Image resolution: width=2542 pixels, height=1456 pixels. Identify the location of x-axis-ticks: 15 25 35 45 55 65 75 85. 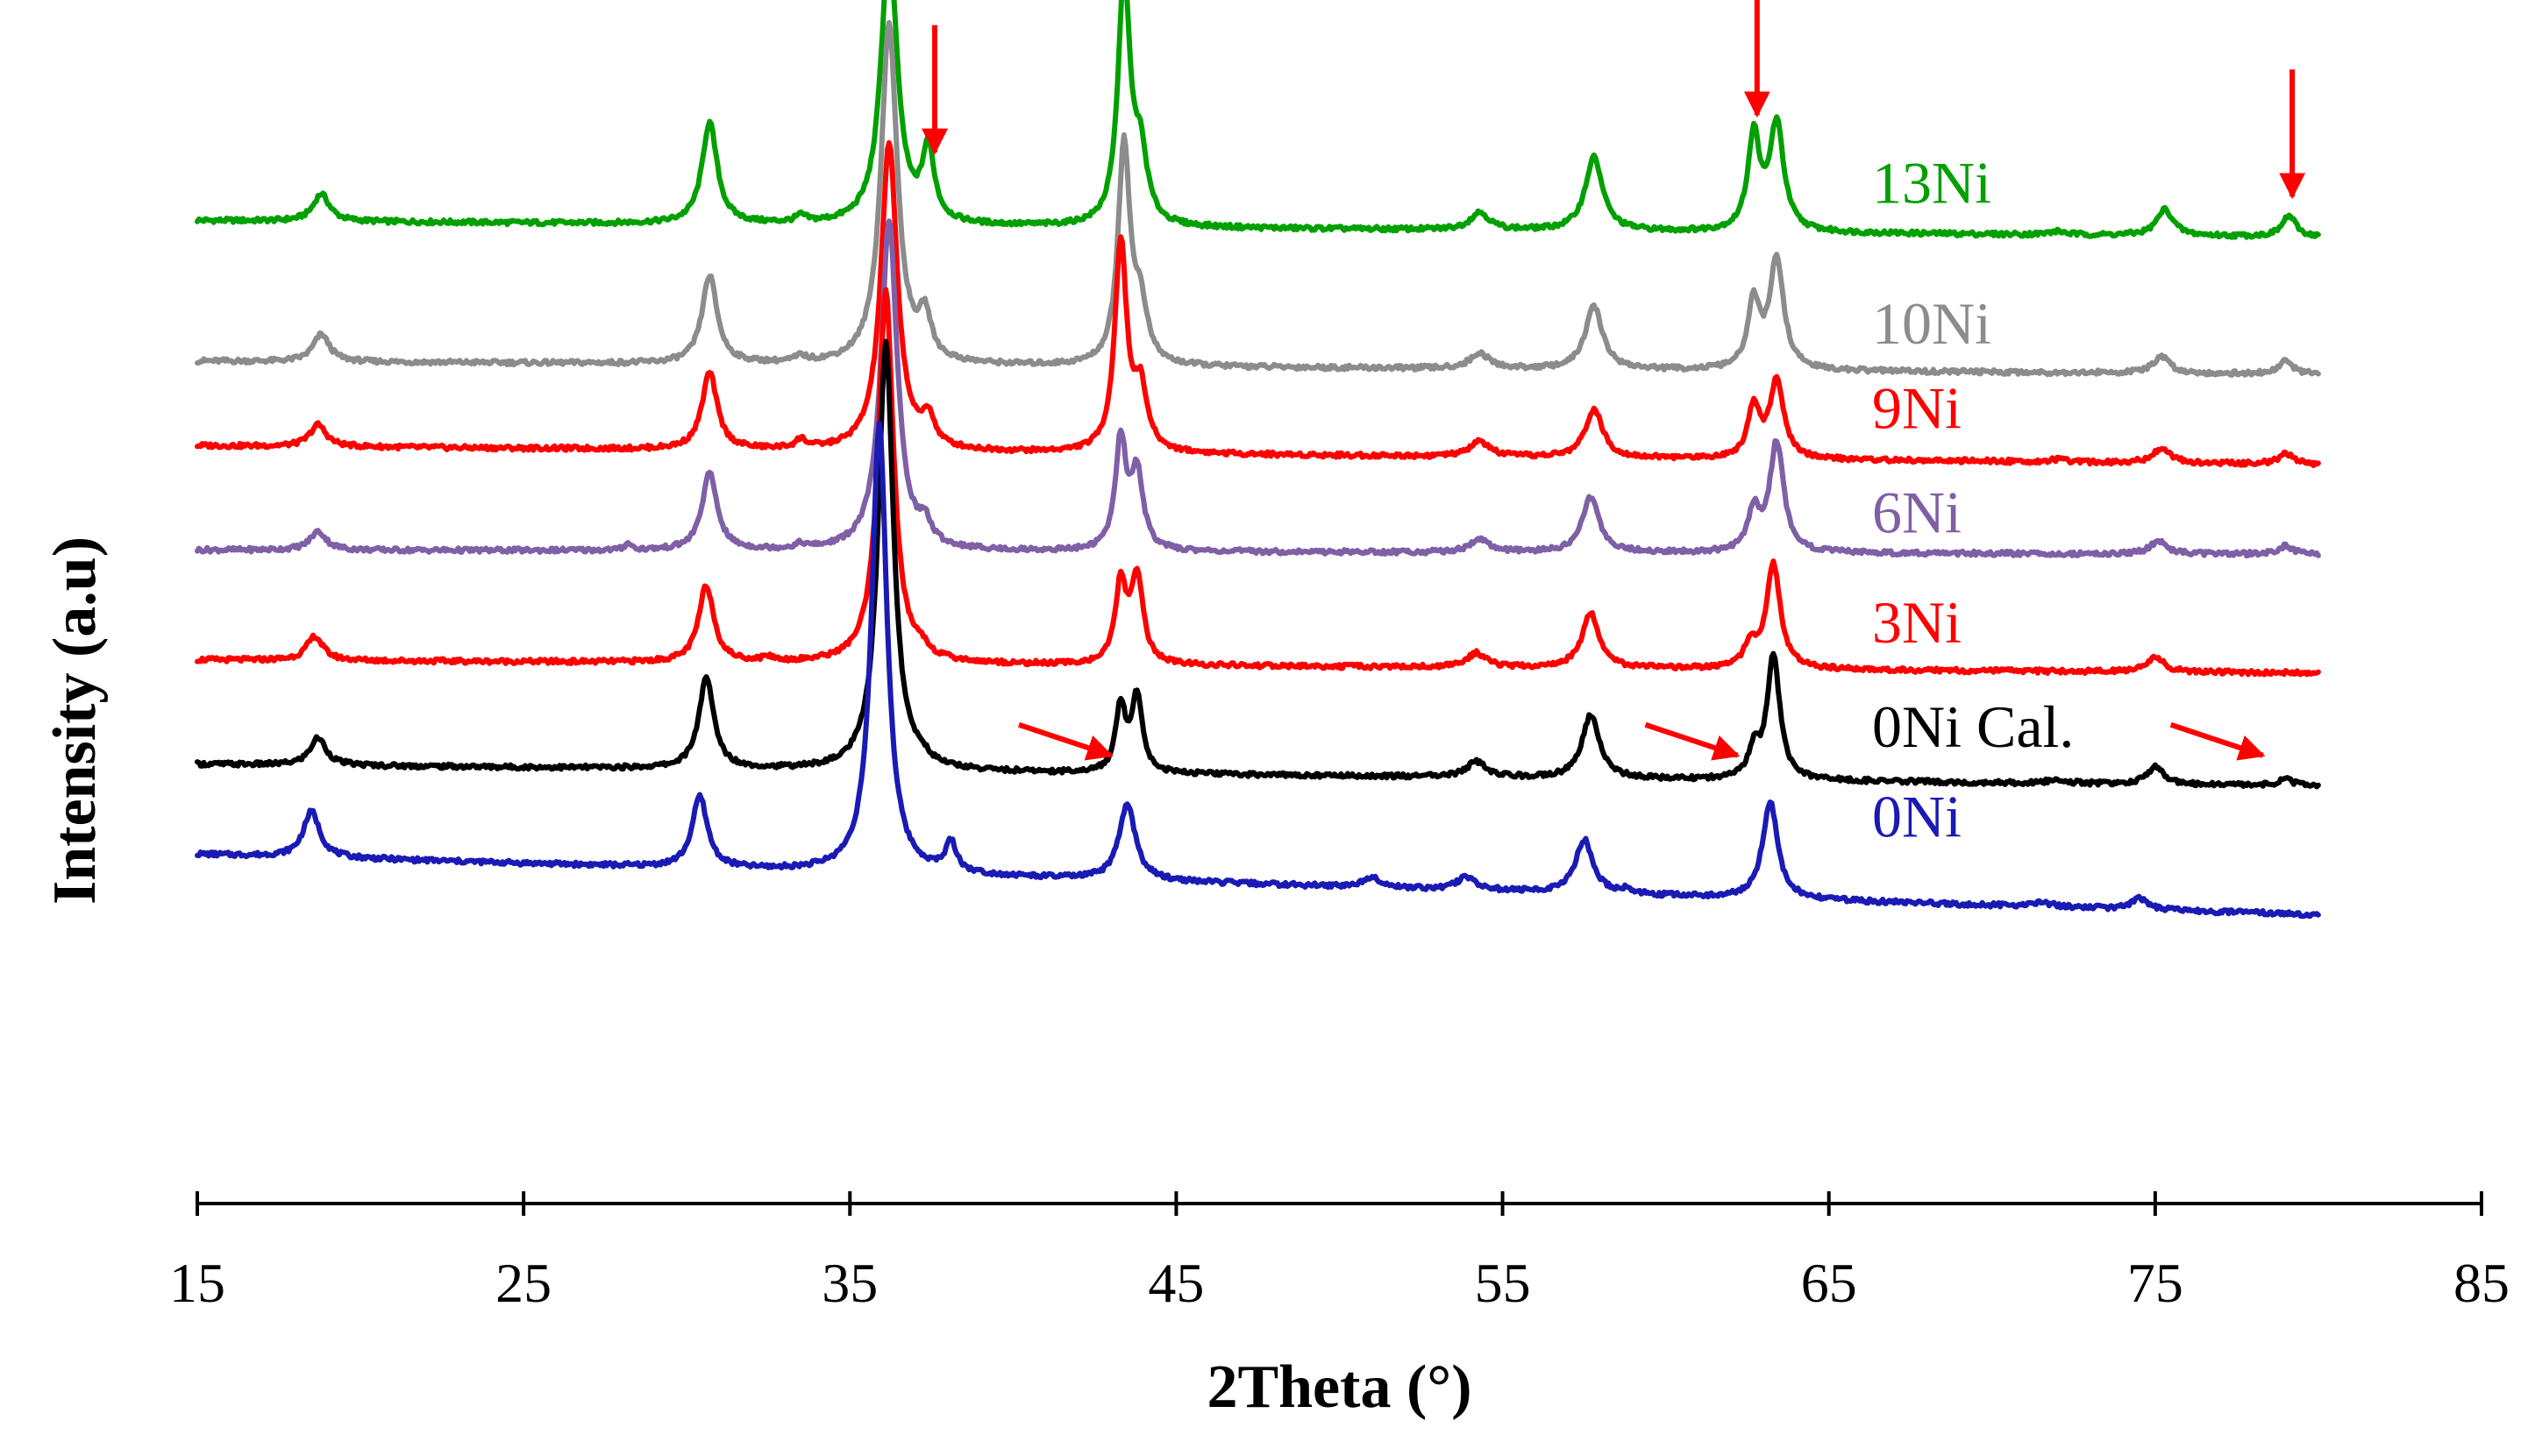
(1339, 1252).